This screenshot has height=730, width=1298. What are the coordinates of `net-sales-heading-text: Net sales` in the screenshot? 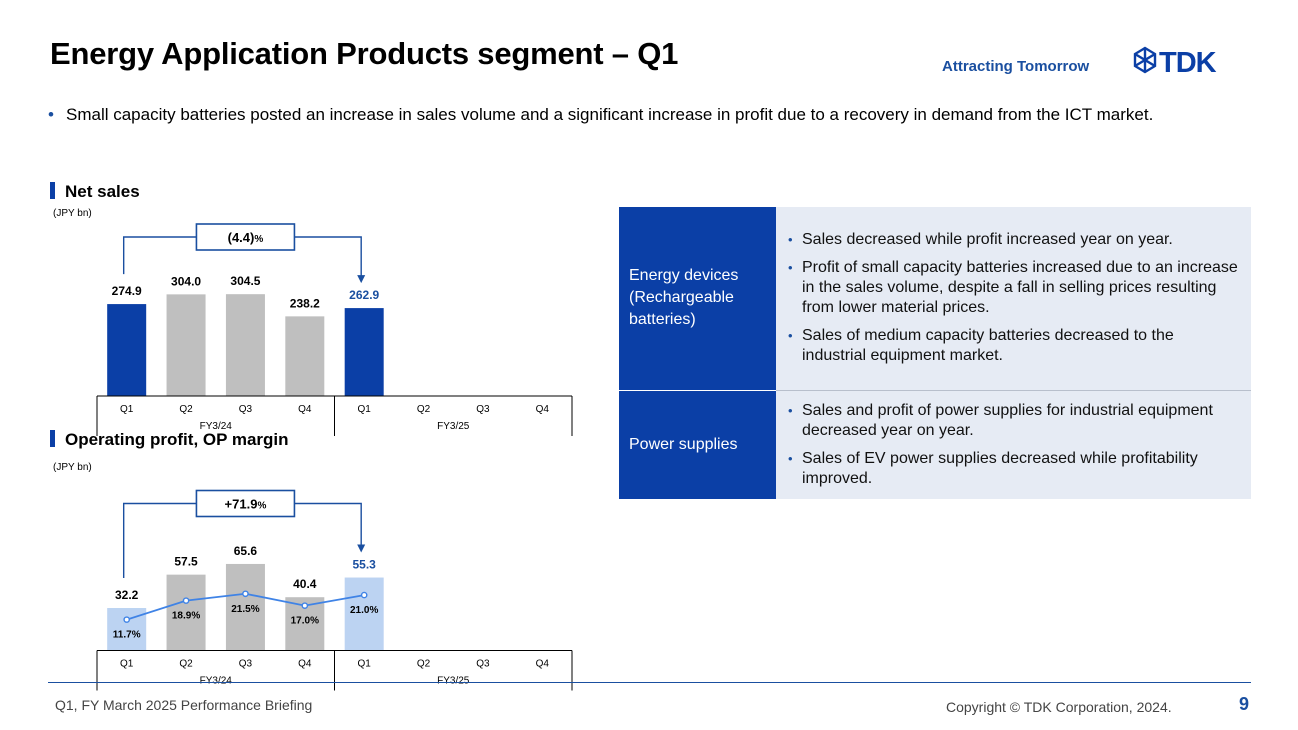 It's located at (102, 191).